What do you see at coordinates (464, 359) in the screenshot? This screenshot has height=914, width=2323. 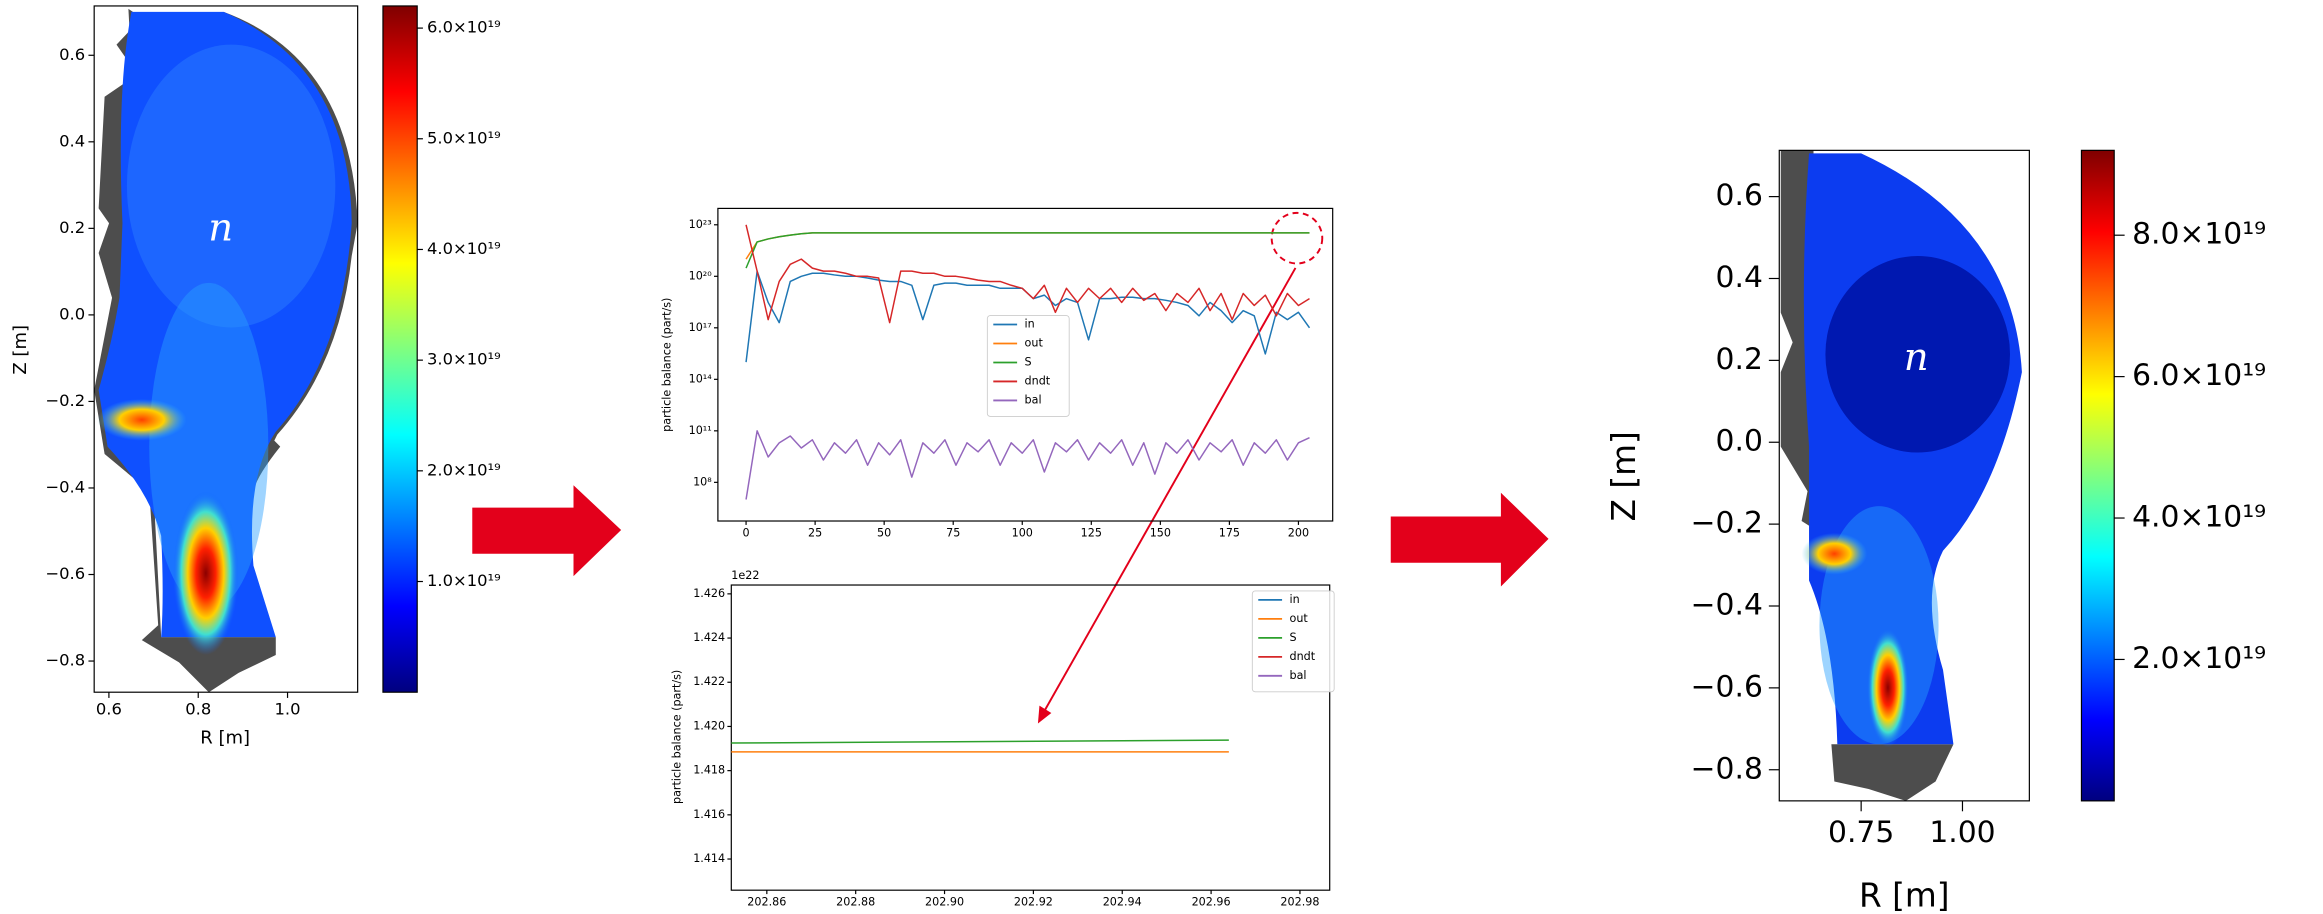 I see `colorbar-tick-label: 3.0×10¹⁹` at bounding box center [464, 359].